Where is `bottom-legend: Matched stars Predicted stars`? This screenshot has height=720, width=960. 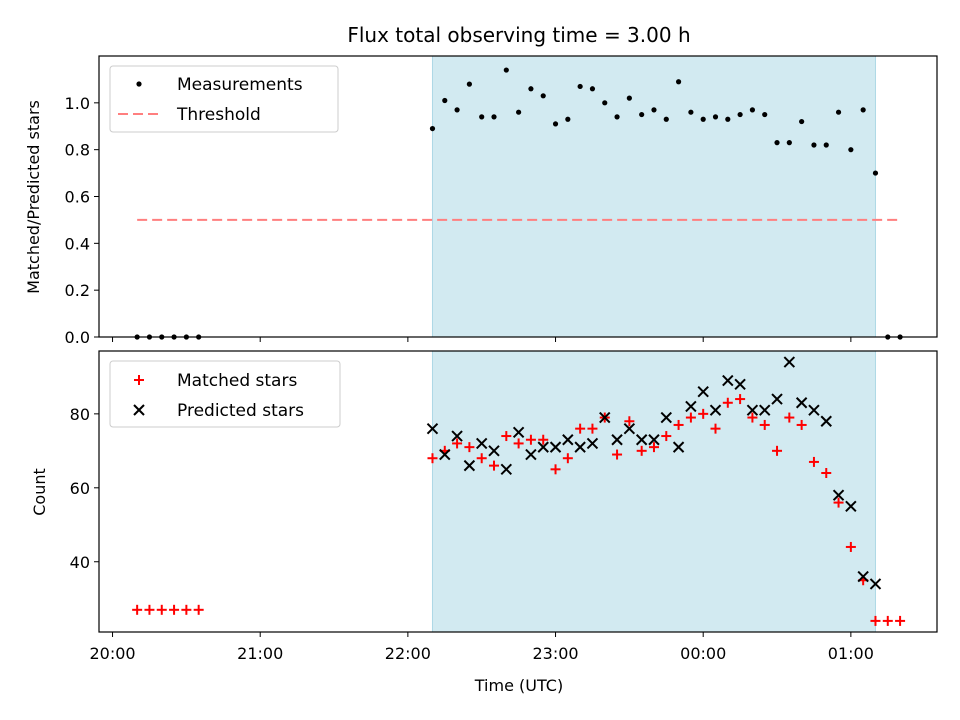
bottom-legend: Matched stars Predicted stars is located at coordinates (225, 394).